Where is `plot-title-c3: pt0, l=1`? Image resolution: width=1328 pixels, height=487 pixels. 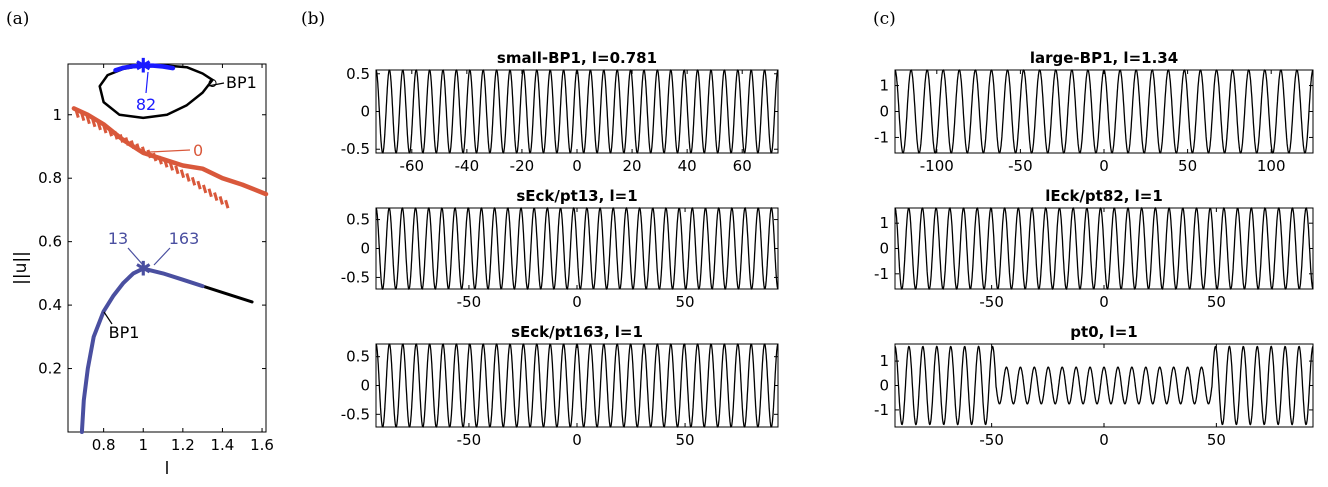
plot-title-c3: pt0, l=1 is located at coordinates (1103, 332).